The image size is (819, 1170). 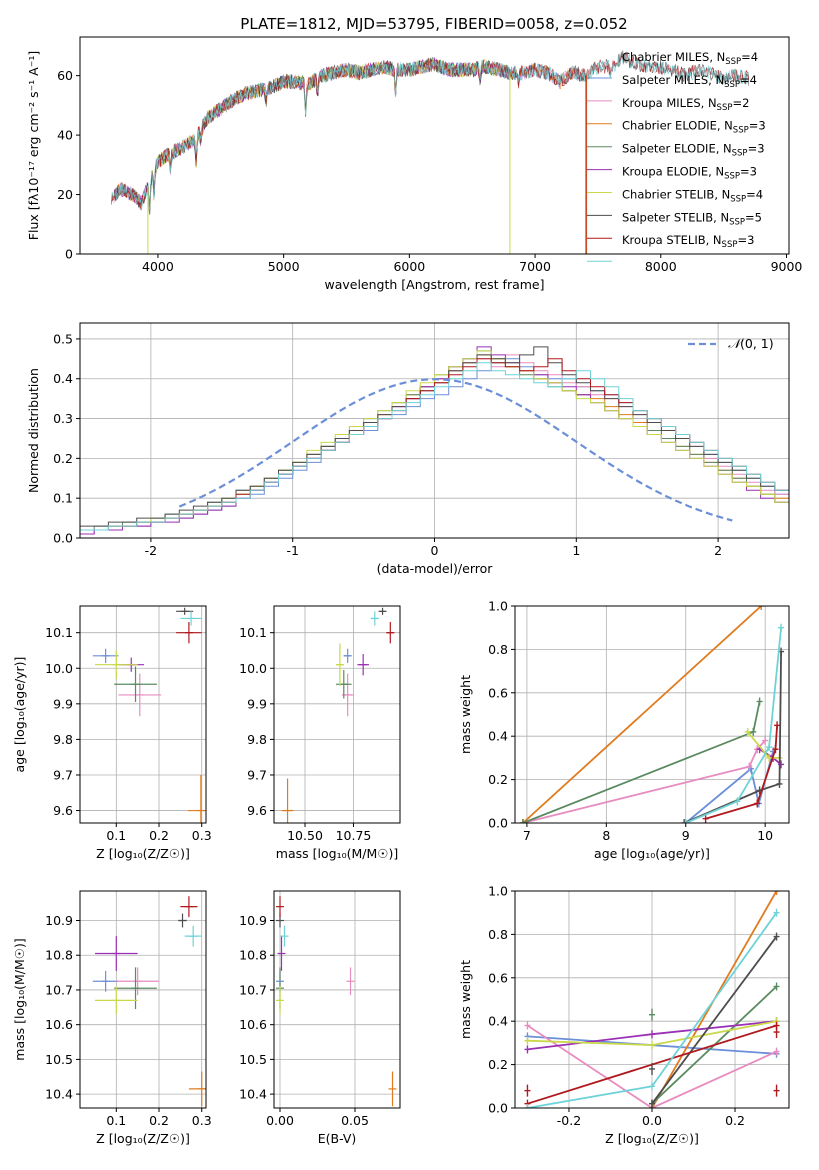 I want to click on y-axis-label: Normed distribution, so click(x=33, y=430).